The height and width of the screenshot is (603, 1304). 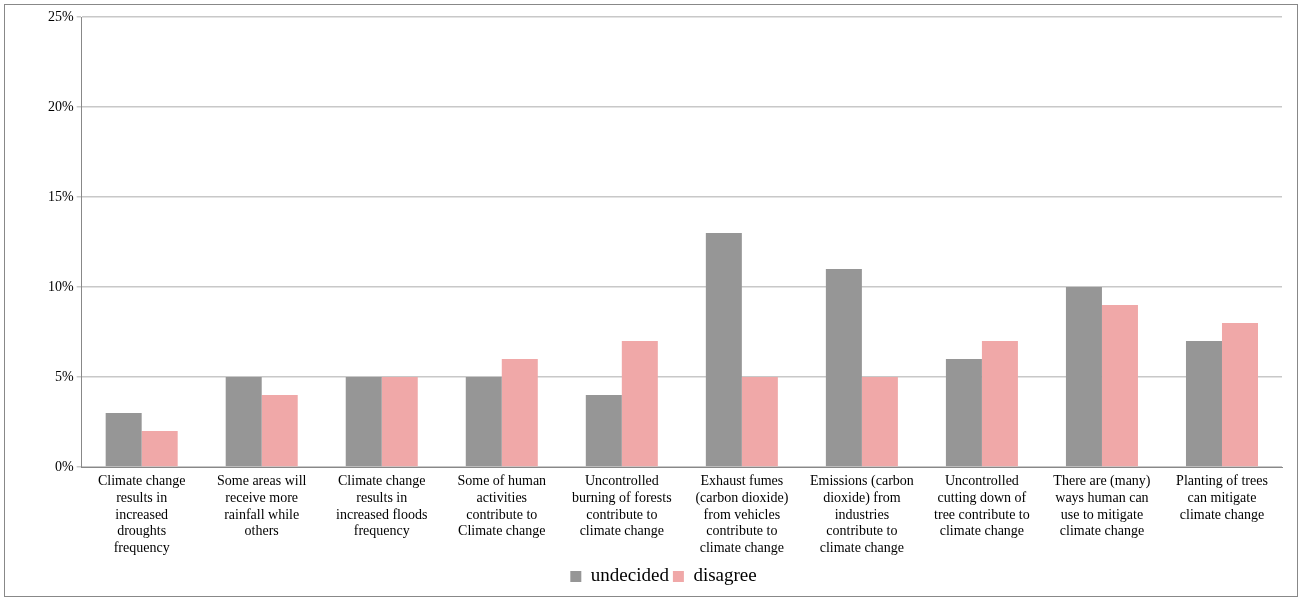 What do you see at coordinates (502, 506) in the screenshot?
I see `x-tick-label: Some of human activities contribute to Climate change` at bounding box center [502, 506].